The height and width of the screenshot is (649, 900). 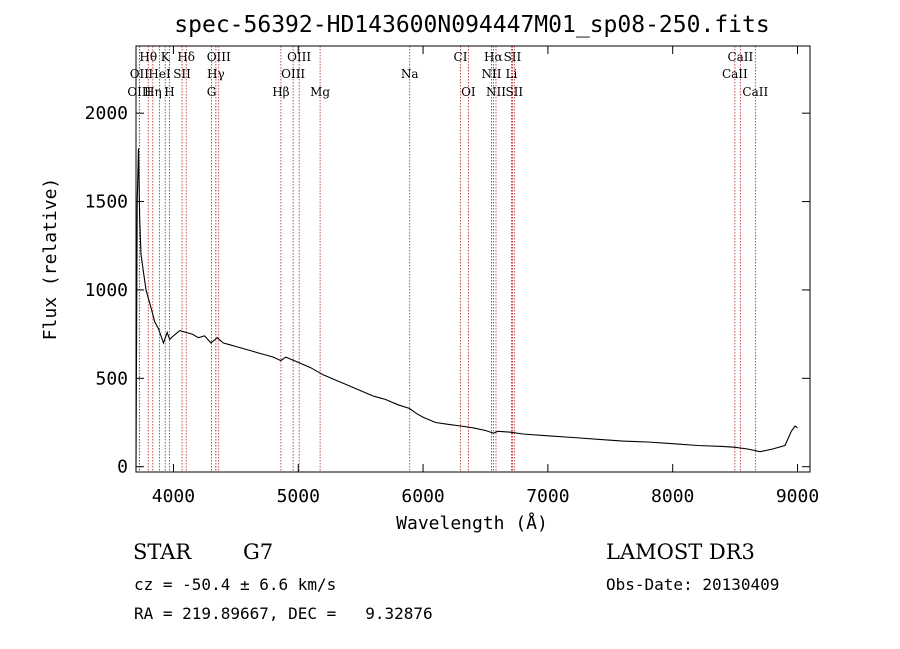 What do you see at coordinates (173, 496) in the screenshot?
I see `x-tick-label: 4000` at bounding box center [173, 496].